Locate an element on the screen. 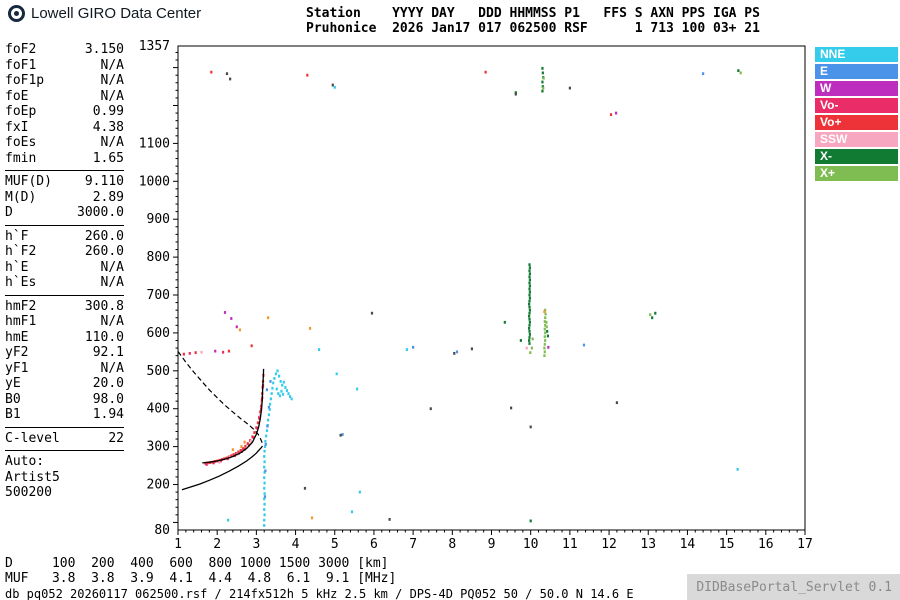 Image resolution: width=900 pixels, height=600 pixels. param-row-foes: foEs N/A is located at coordinates (64, 143).